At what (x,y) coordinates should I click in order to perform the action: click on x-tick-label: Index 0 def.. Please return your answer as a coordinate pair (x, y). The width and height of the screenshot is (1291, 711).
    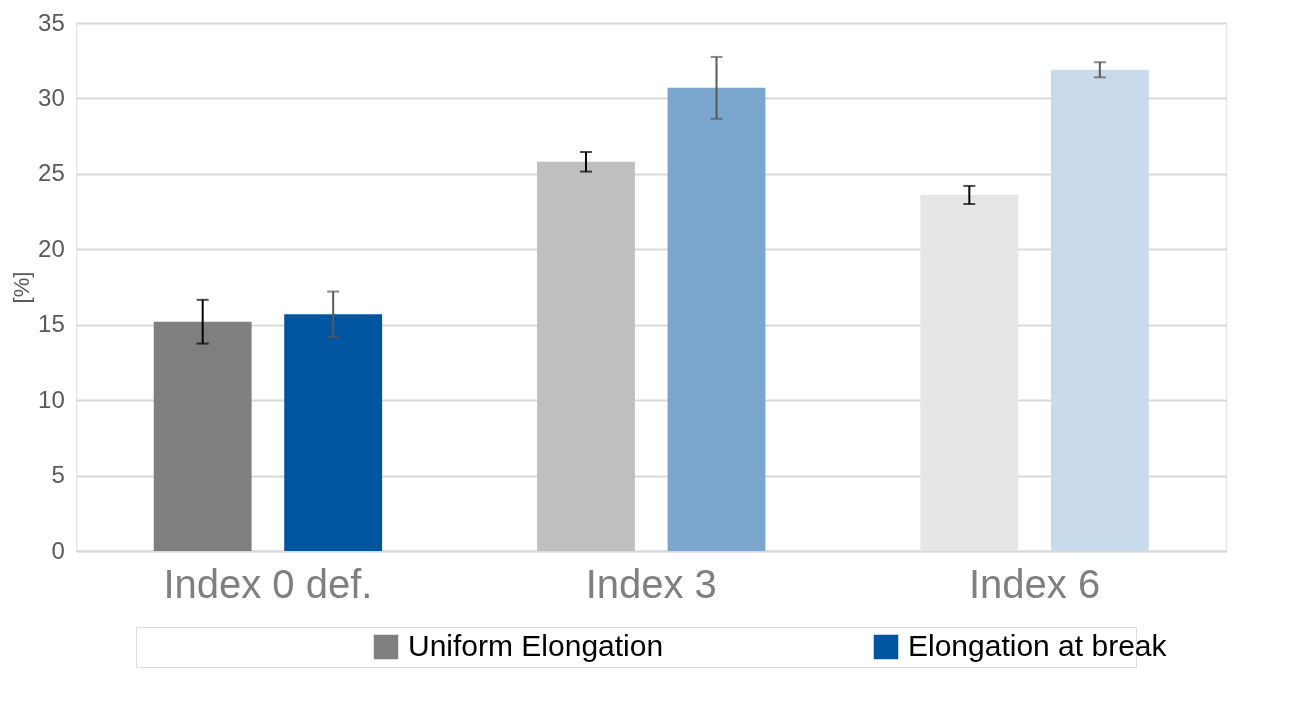
    Looking at the image, I should click on (268, 583).